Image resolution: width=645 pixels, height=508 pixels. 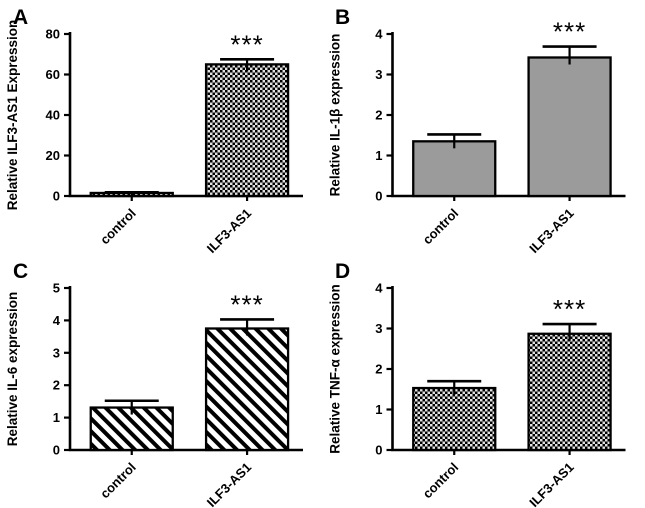 I want to click on panel-d-letter: D, so click(x=343, y=271).